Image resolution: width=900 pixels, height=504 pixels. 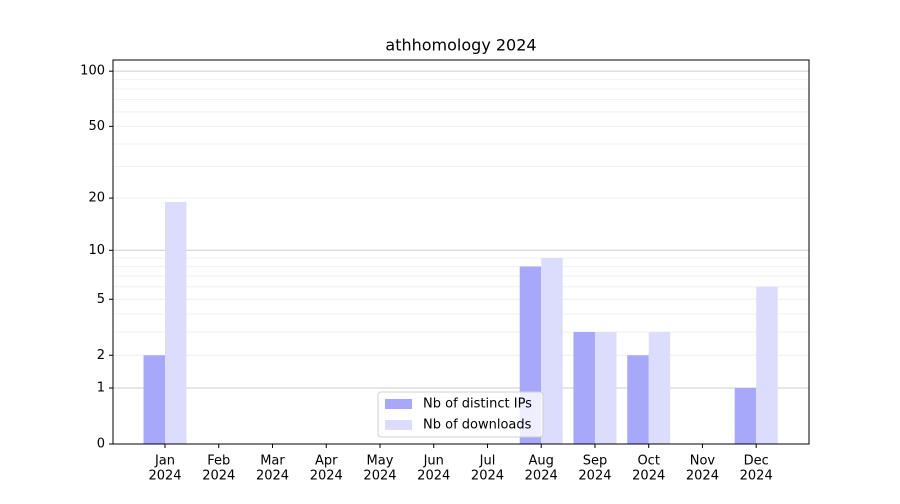 I want to click on legend-box, so click(x=460, y=414).